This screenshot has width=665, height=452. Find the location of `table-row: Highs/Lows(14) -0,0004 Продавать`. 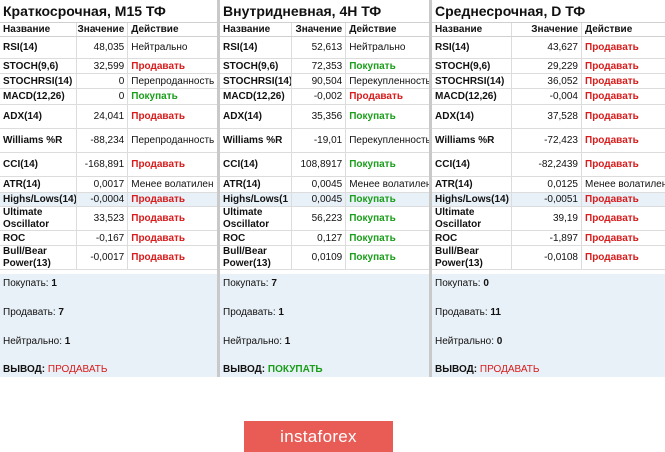

table-row: Highs/Lows(14) -0,0004 Продавать is located at coordinates (108, 200).